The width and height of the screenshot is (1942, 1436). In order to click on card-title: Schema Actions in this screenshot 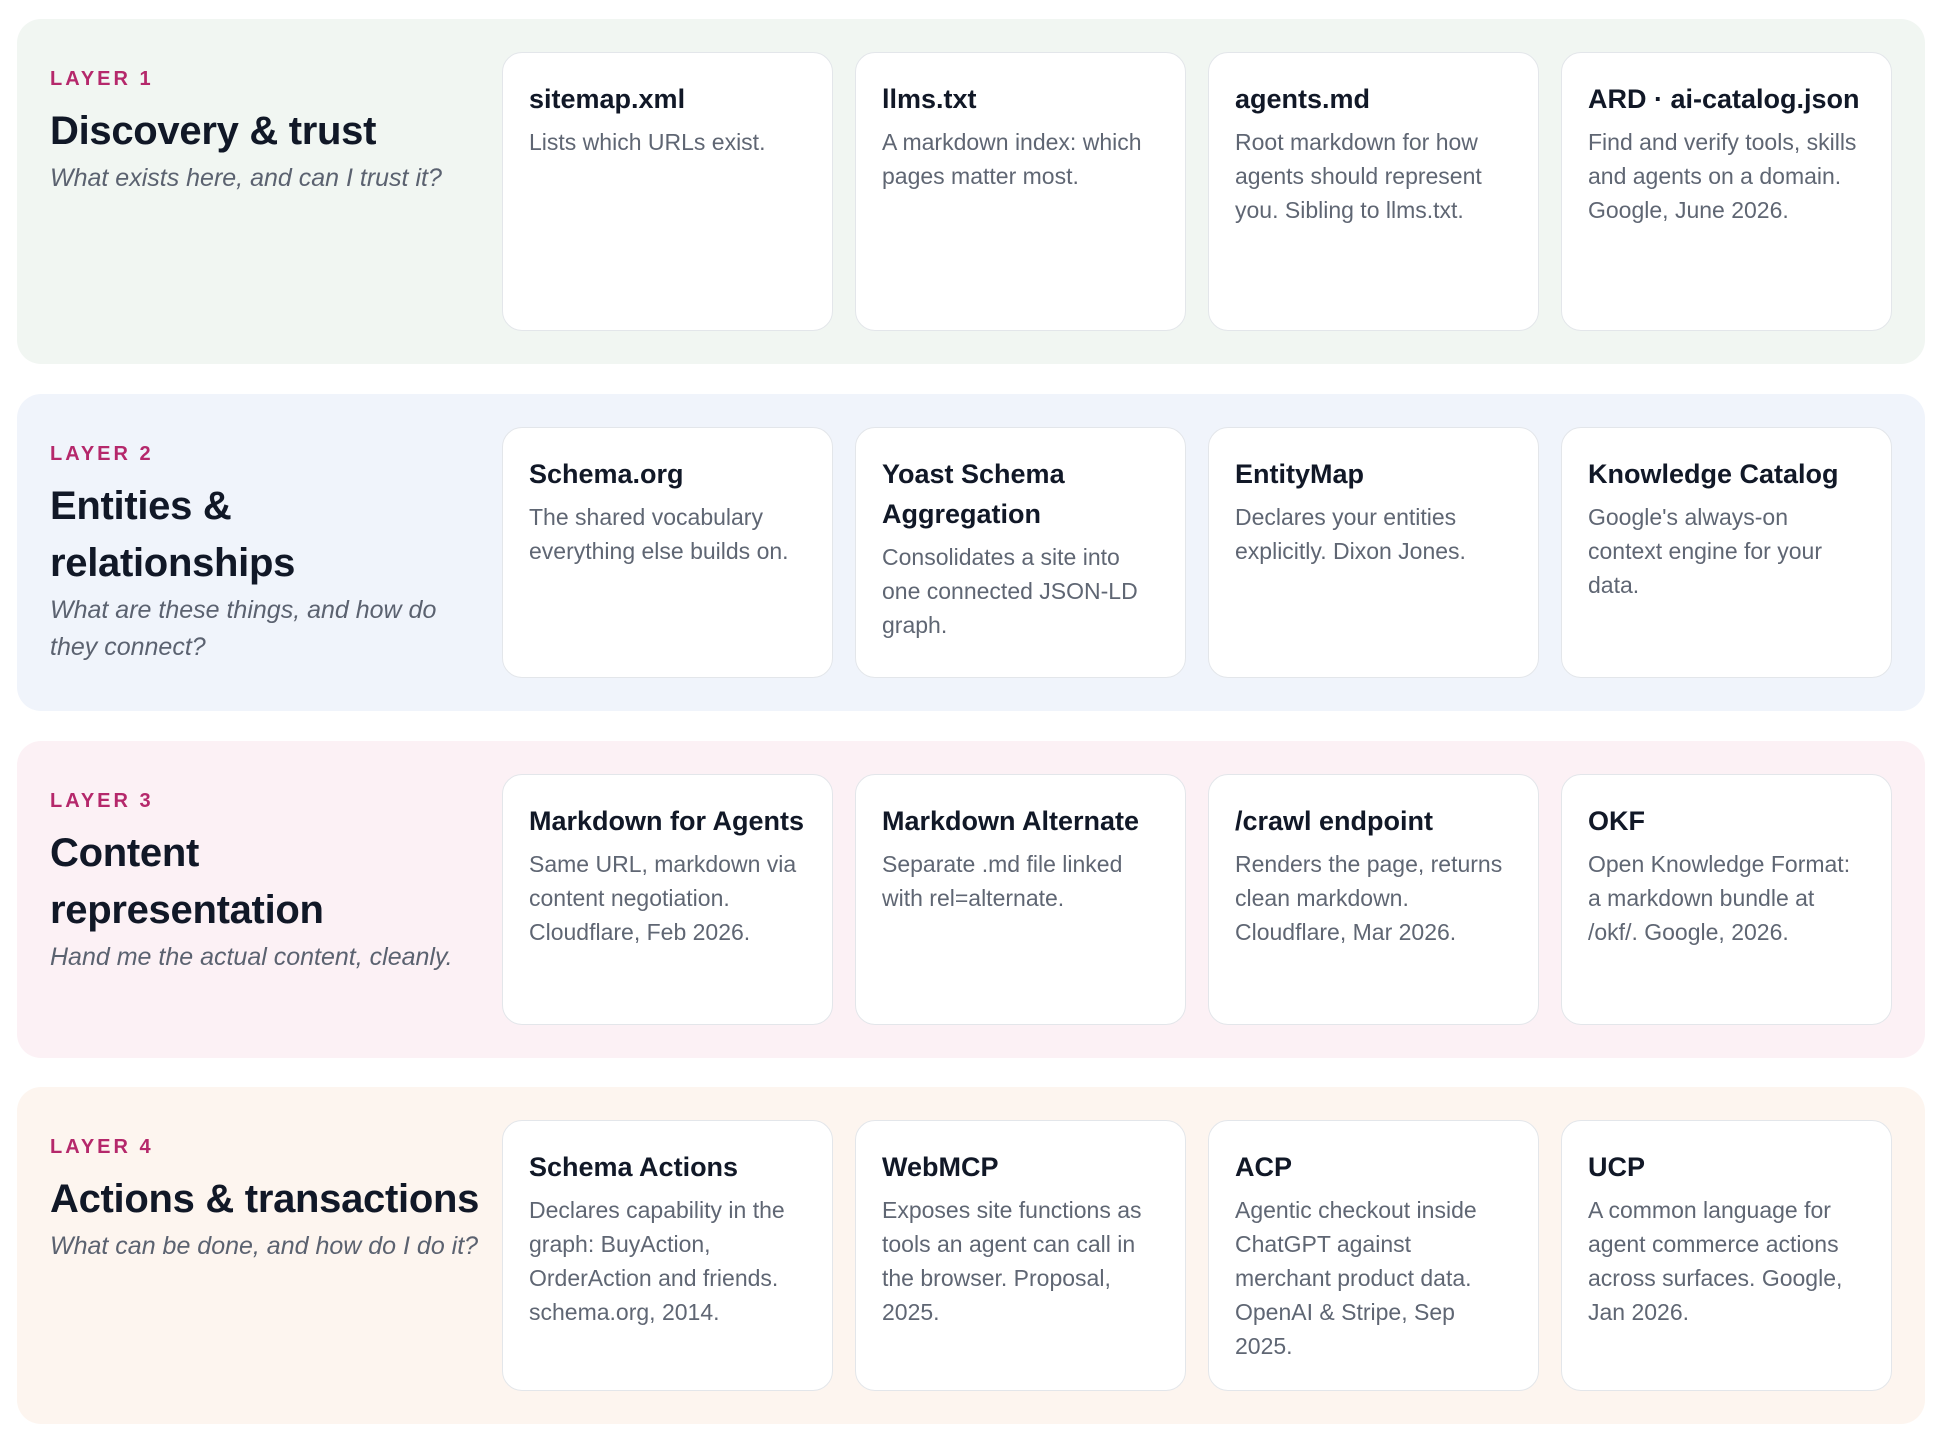, I will do `click(634, 1167)`.